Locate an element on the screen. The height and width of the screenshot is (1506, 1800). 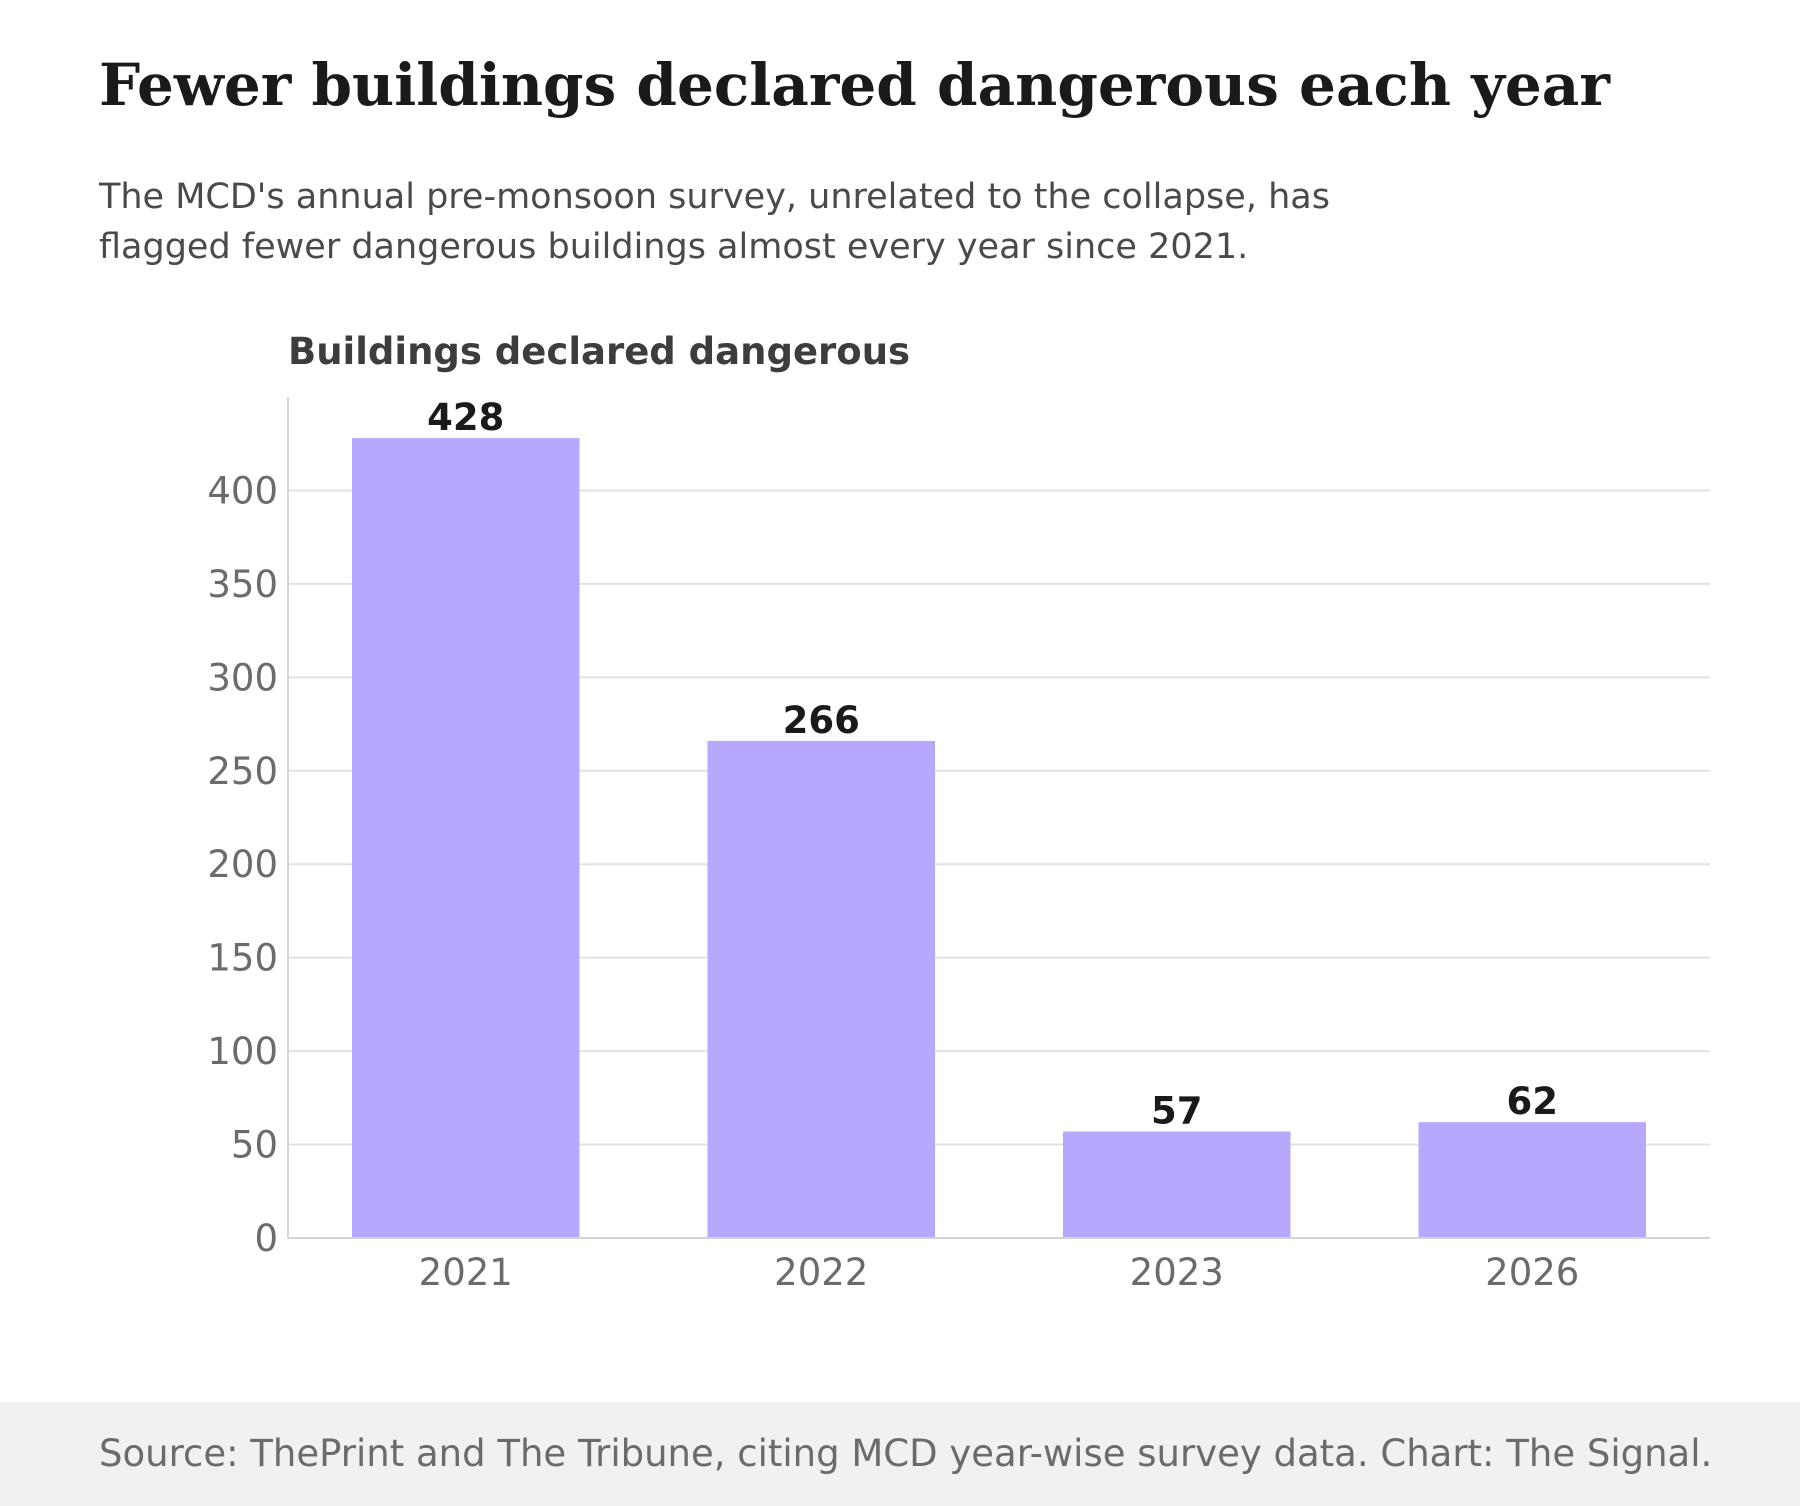
x-tick-label-2021: 2021 is located at coordinates (466, 1272).